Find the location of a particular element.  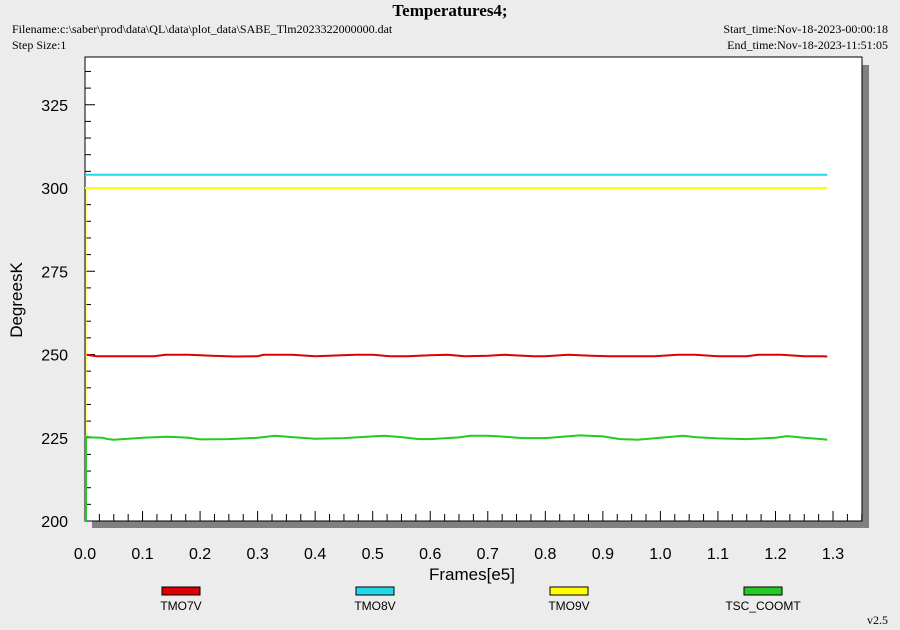

legend-label: TMO8V is located at coordinates (374, 606).